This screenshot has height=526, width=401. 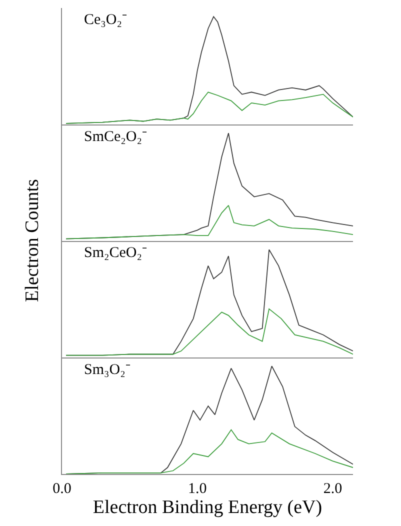 What do you see at coordinates (33, 240) in the screenshot?
I see `y-axis-title: Electron Counts` at bounding box center [33, 240].